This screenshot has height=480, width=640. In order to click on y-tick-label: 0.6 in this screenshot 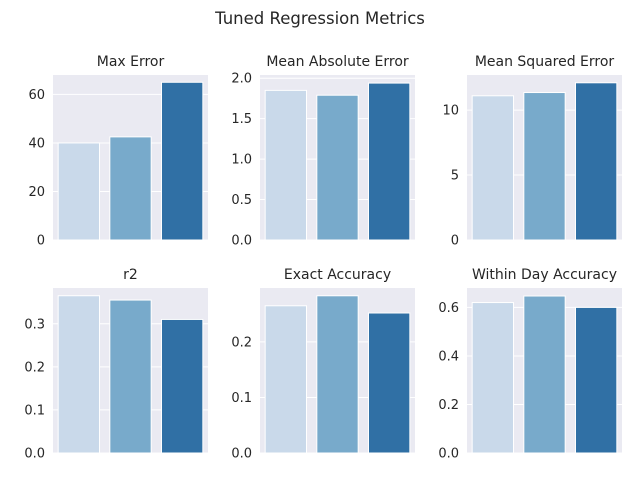, I will do `click(448, 308)`.